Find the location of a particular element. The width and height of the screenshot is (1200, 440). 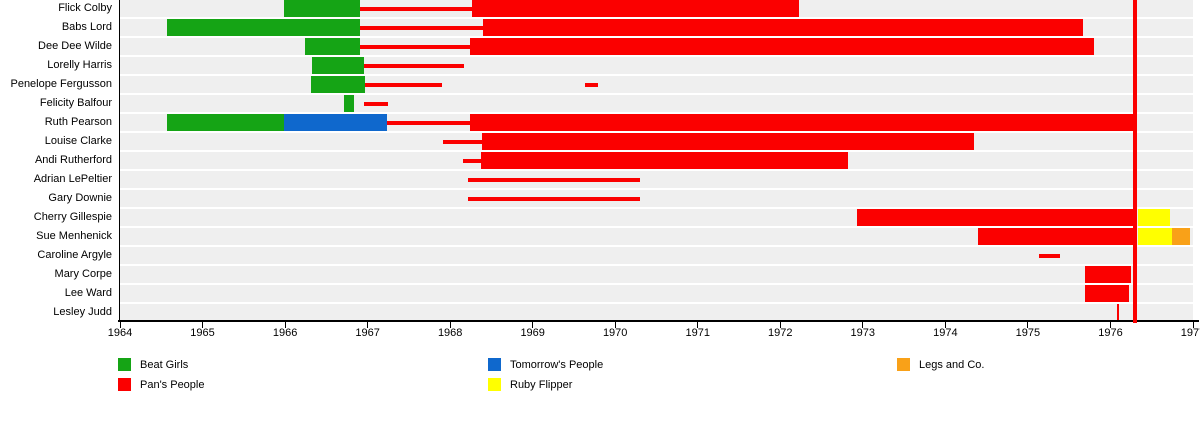

legend-swatch-ruby_flipper is located at coordinates (494, 384).